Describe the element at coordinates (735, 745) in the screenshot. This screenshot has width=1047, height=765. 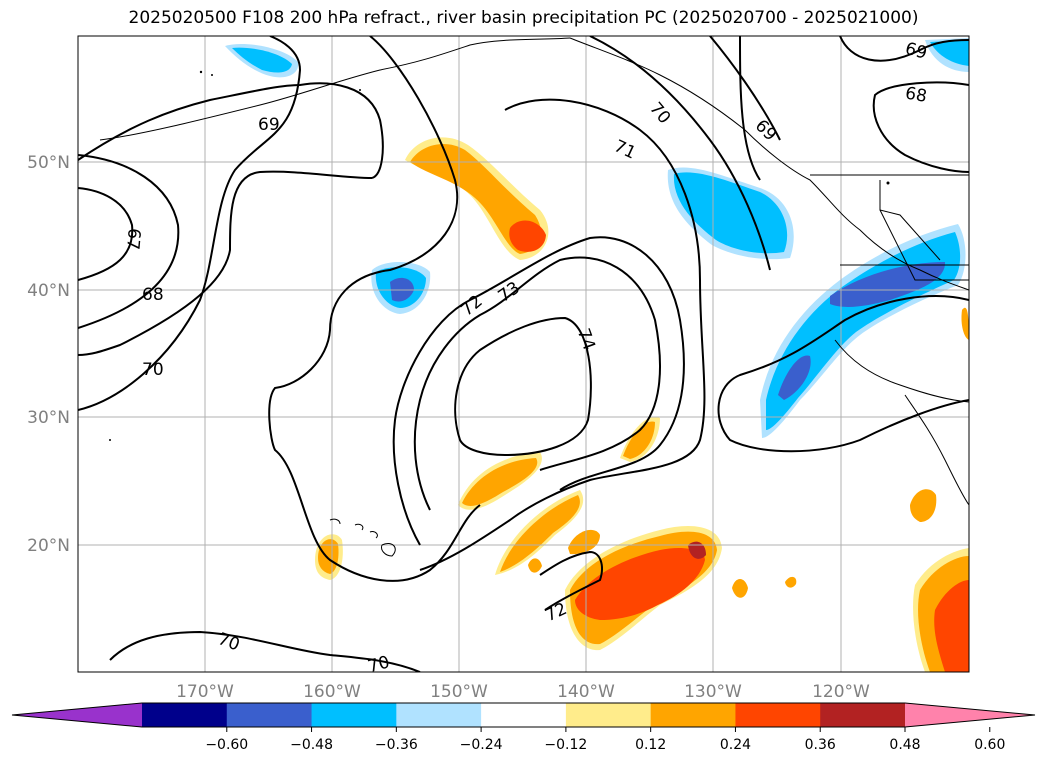
I see `colorbar-tick-label: 0.24` at that location.